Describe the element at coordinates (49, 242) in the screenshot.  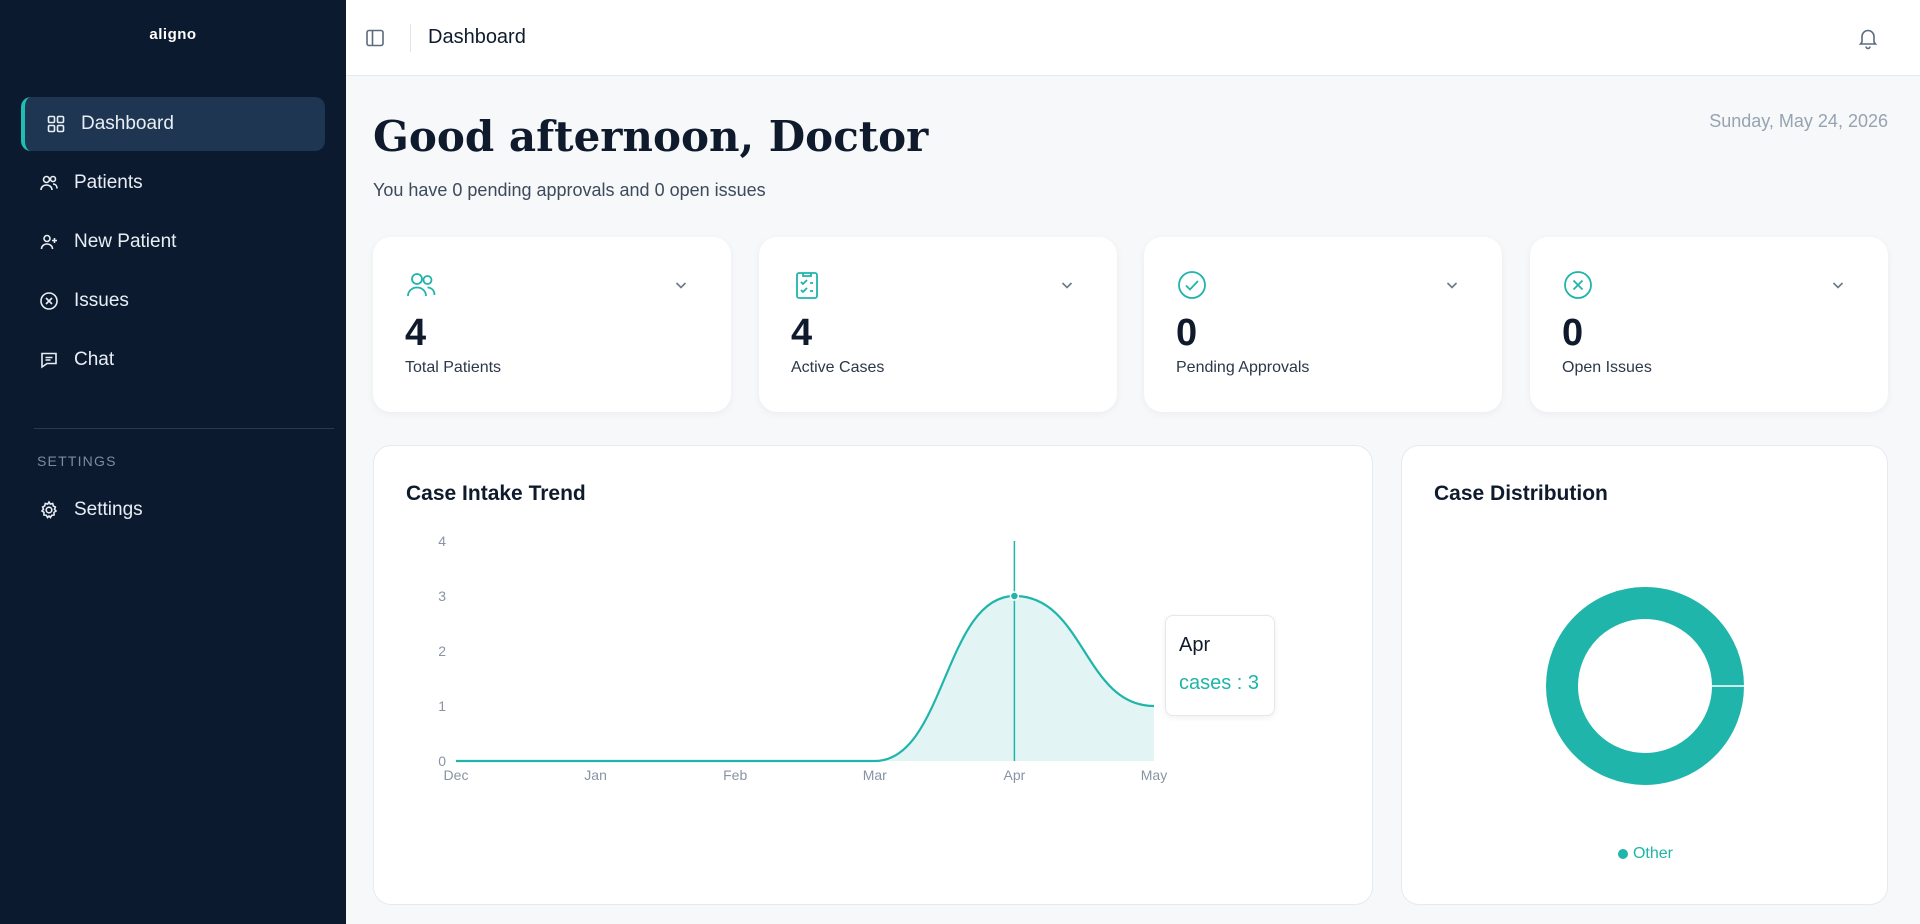
I see `user-plus-icon` at that location.